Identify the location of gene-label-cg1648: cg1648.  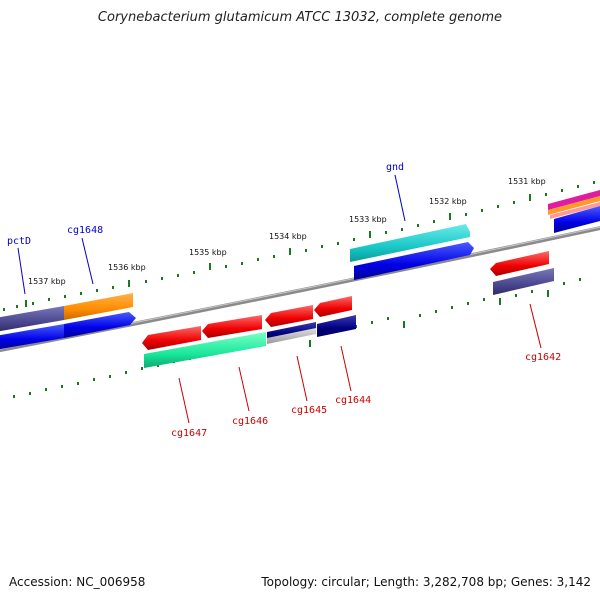
(85, 230).